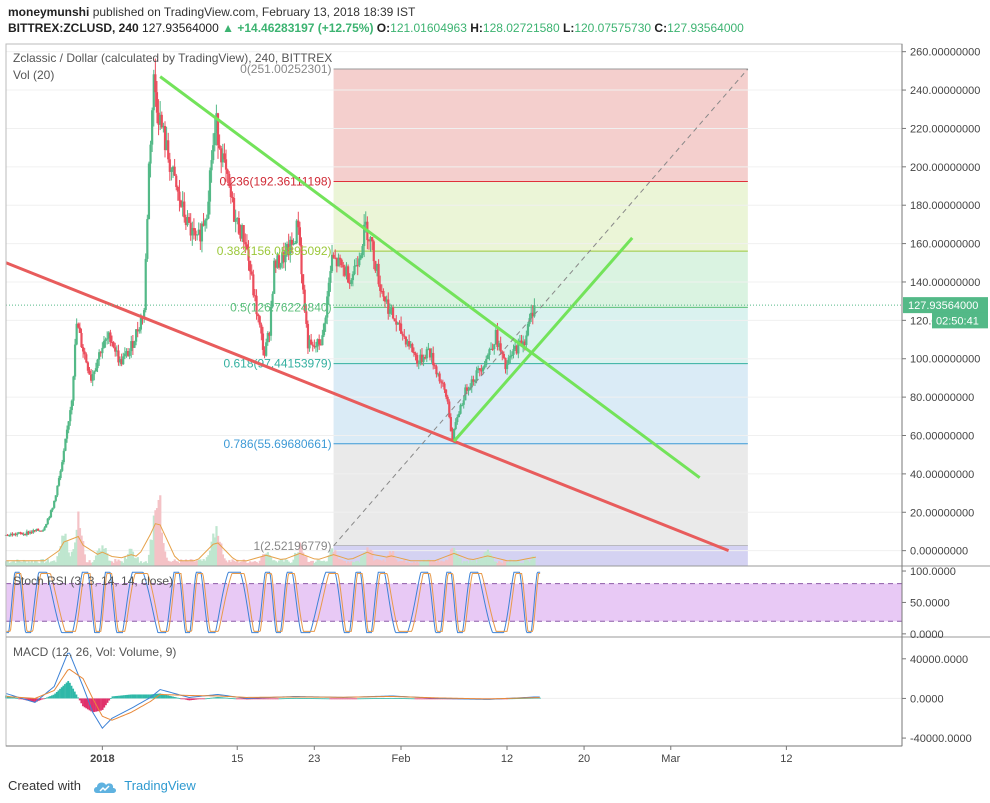 This screenshot has height=803, width=990. I want to click on fib-level-label: 1(2.52196779), so click(292, 546).